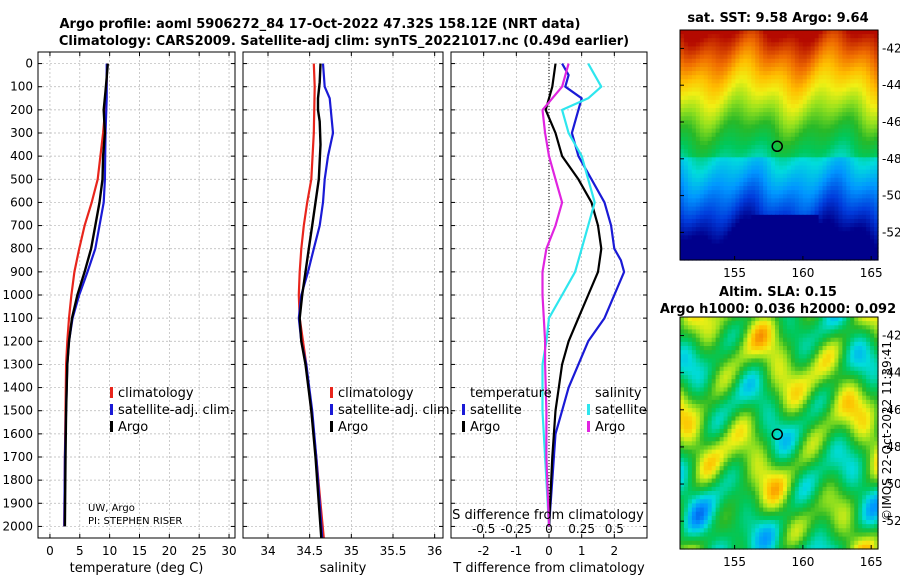 The height and width of the screenshot is (580, 900). What do you see at coordinates (109, 551) in the screenshot?
I see `x-tick-label: 10` at bounding box center [109, 551].